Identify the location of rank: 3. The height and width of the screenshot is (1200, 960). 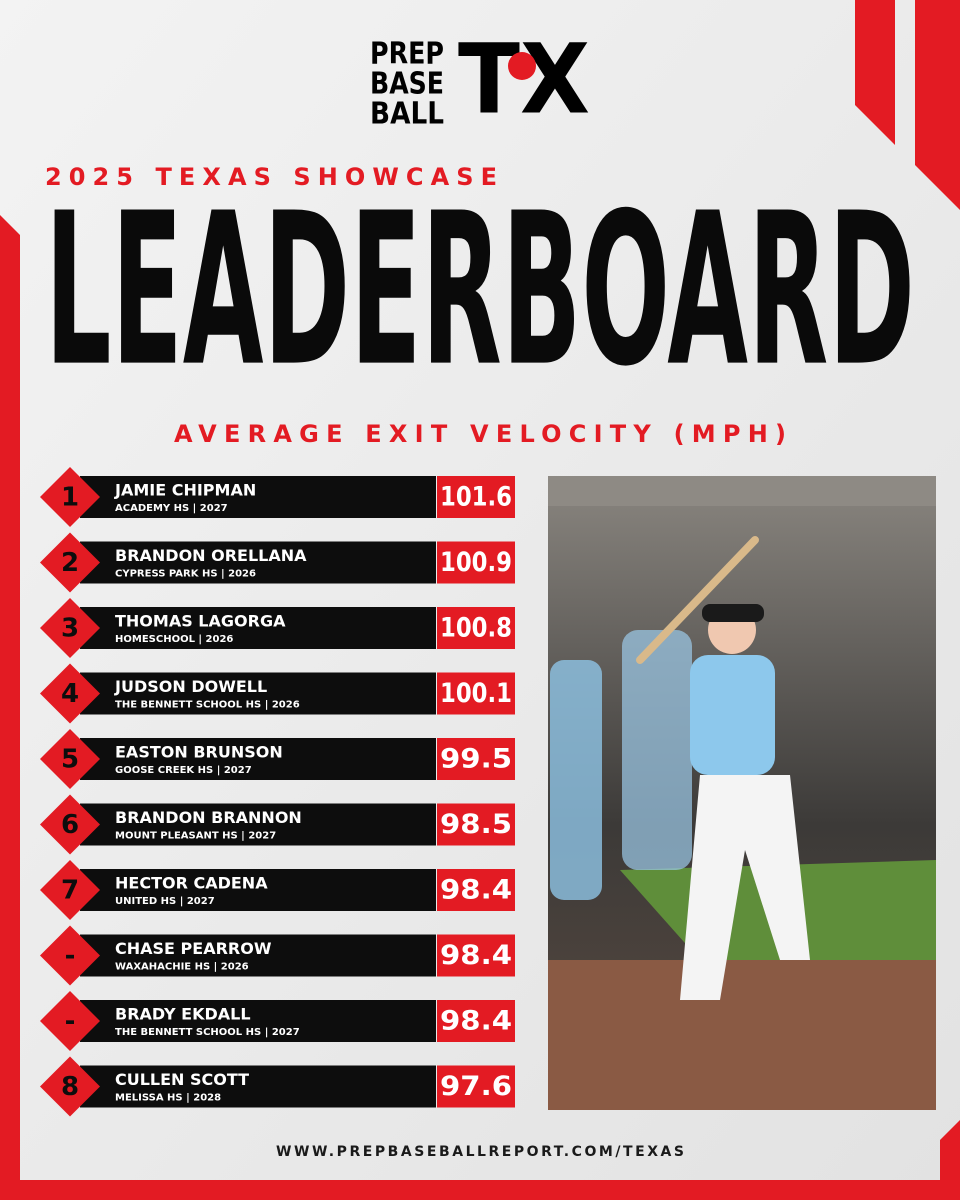
(70, 629).